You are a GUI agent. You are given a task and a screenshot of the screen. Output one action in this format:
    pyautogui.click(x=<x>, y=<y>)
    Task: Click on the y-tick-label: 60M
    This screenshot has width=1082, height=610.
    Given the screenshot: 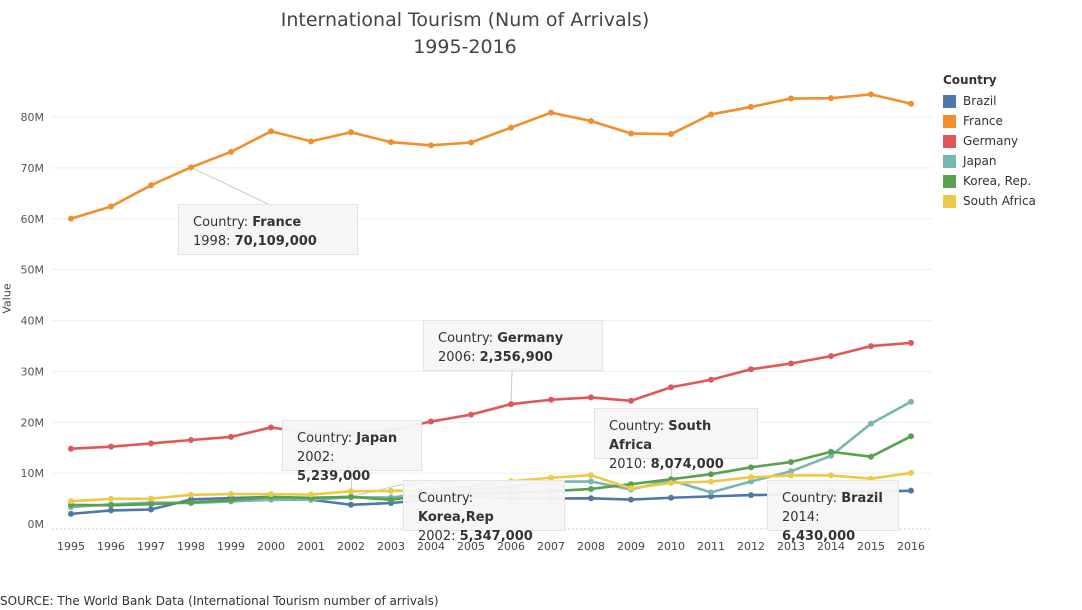 What is the action you would take?
    pyautogui.click(x=33, y=219)
    